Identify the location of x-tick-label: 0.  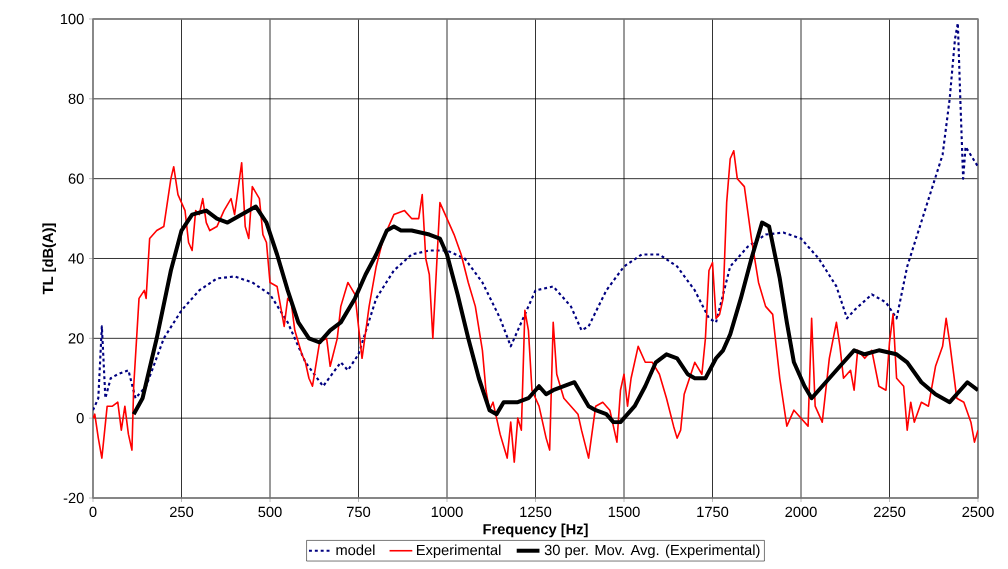
(93, 512).